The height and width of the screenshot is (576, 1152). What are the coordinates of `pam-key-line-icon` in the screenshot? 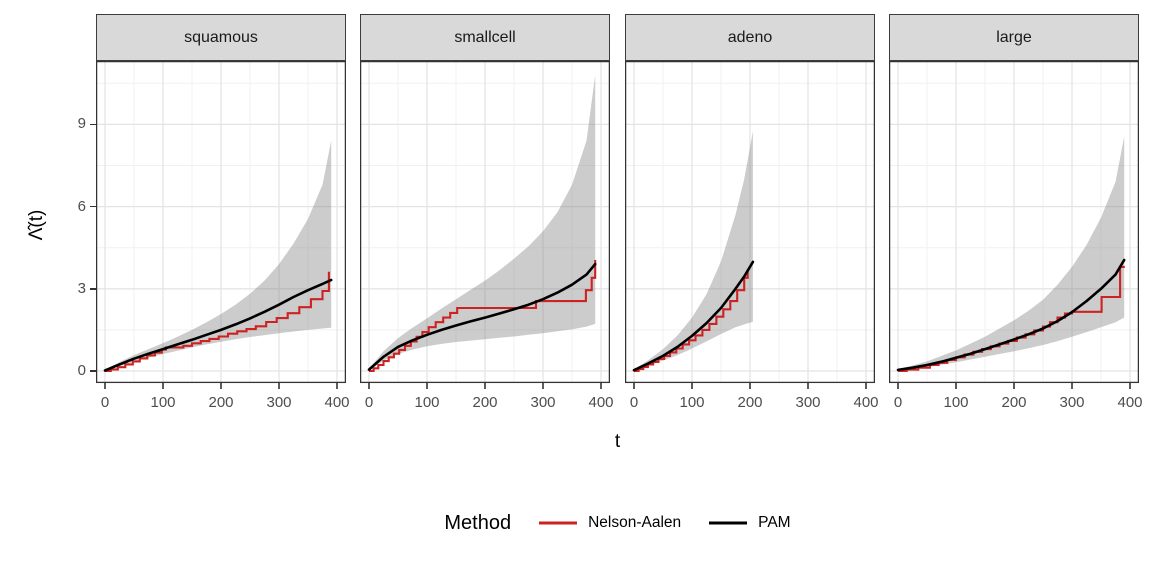 It's located at (728, 523).